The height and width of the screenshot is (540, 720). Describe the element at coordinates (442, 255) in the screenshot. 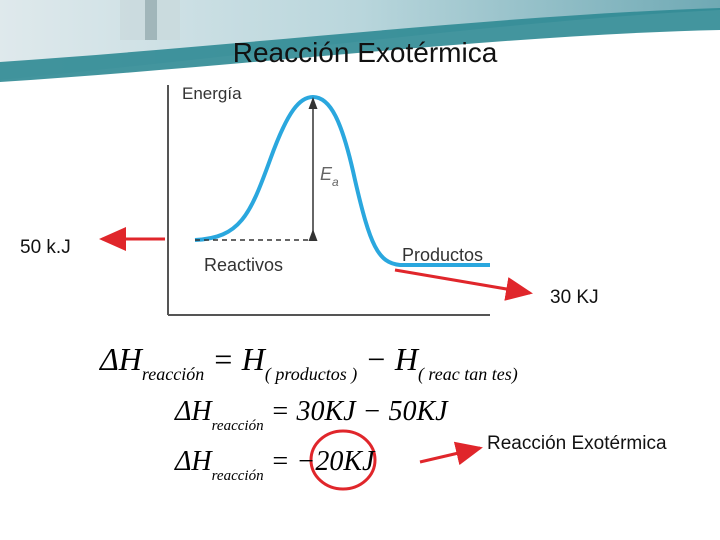

I see `products-label: Productos` at that location.